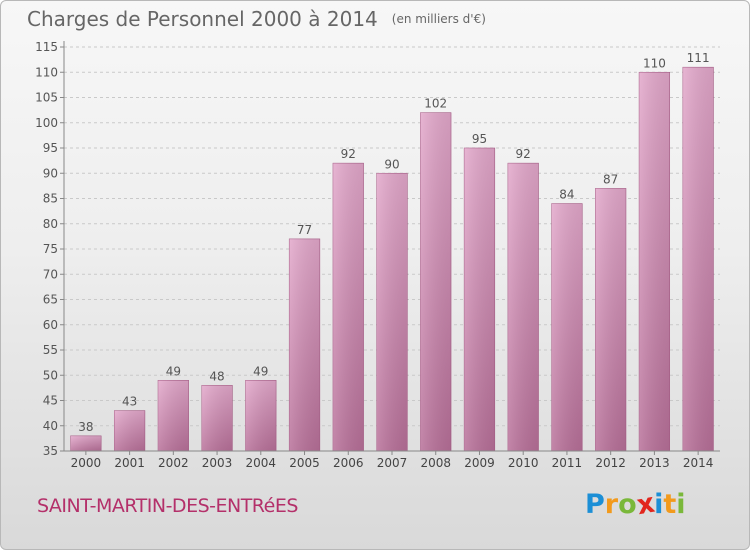 Image resolution: width=750 pixels, height=550 pixels. Describe the element at coordinates (610, 463) in the screenshot. I see `x-tick-label: 2012` at that location.